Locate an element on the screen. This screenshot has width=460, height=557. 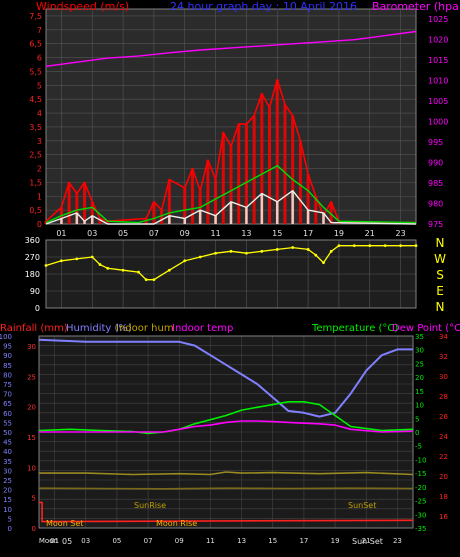
temperature-y-tick: -20 is located at coordinates (420, 488).